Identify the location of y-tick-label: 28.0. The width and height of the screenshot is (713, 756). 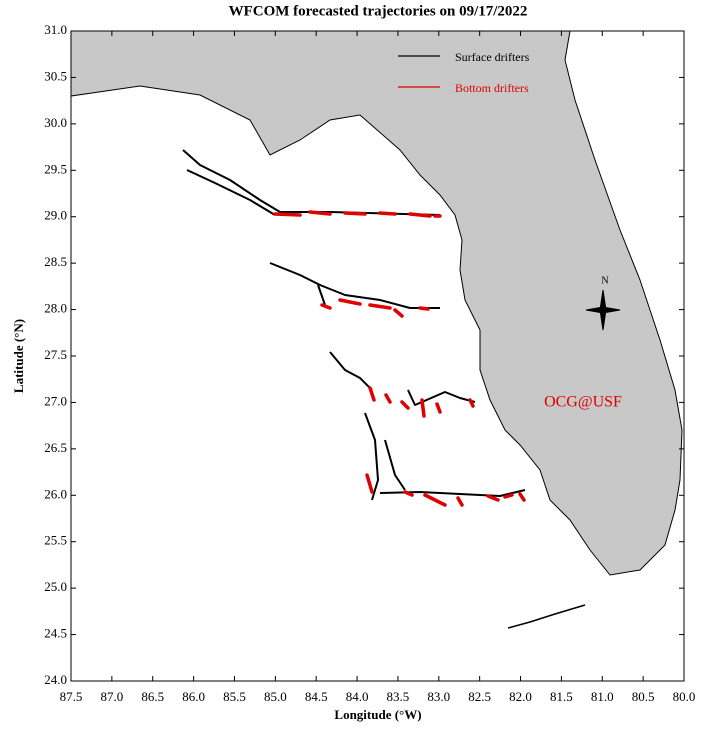
(55, 308).